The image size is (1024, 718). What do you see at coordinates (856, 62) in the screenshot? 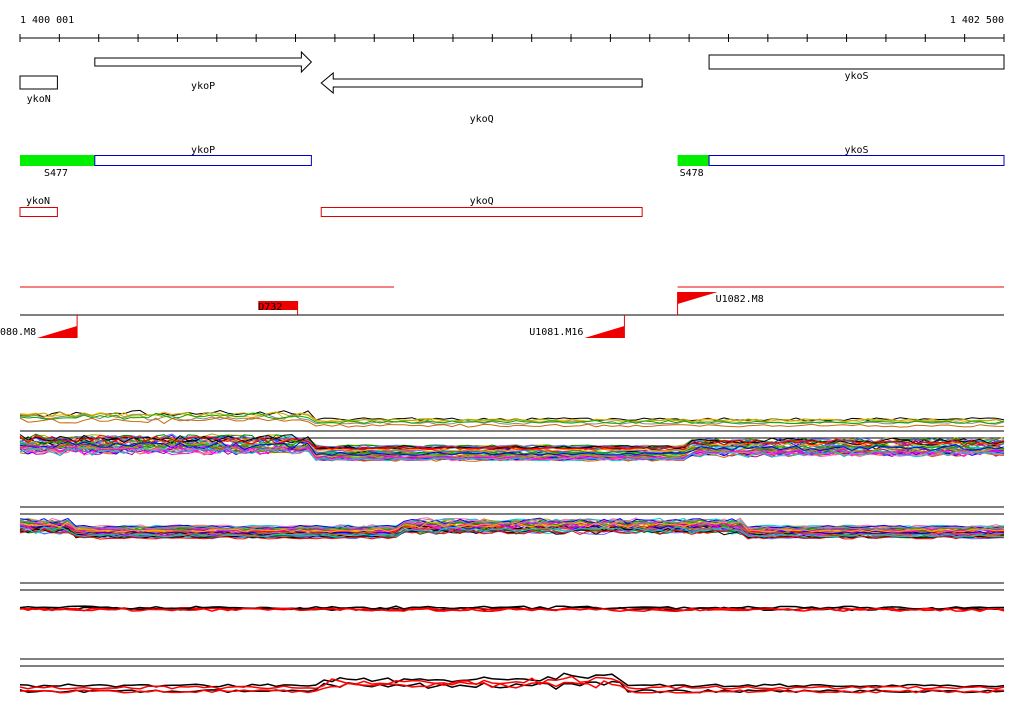
I see `gene-ykoS-shape` at bounding box center [856, 62].